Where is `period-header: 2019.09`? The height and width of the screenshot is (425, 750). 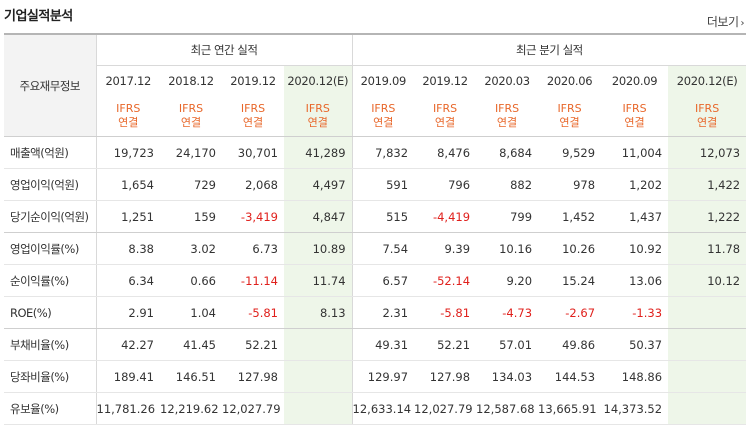
period-header: 2019.09 is located at coordinates (383, 81).